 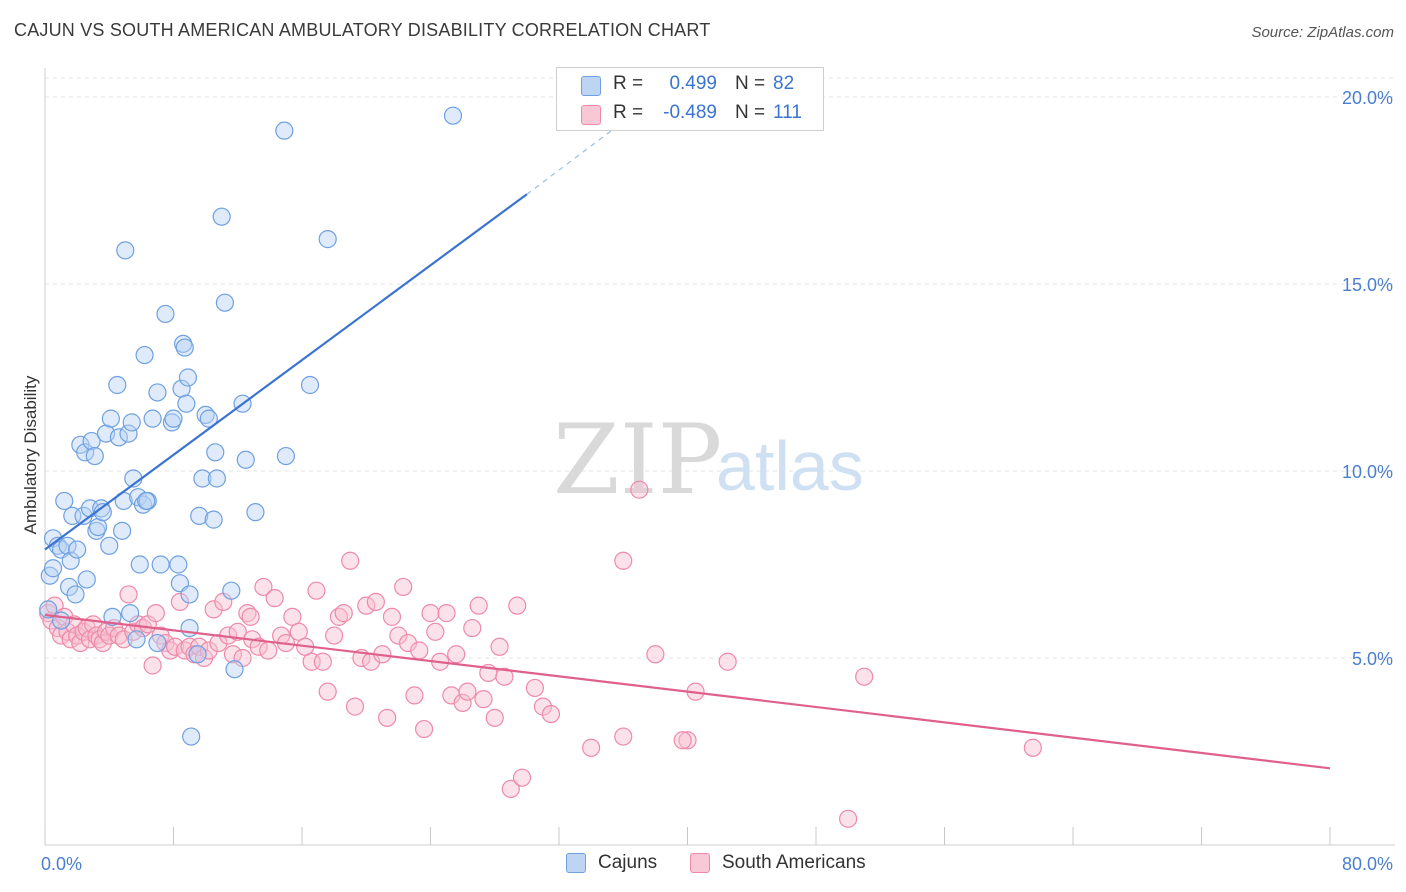 I want to click on legend-row-south-american: R = -0.489 N = 111, so click(x=690, y=114).